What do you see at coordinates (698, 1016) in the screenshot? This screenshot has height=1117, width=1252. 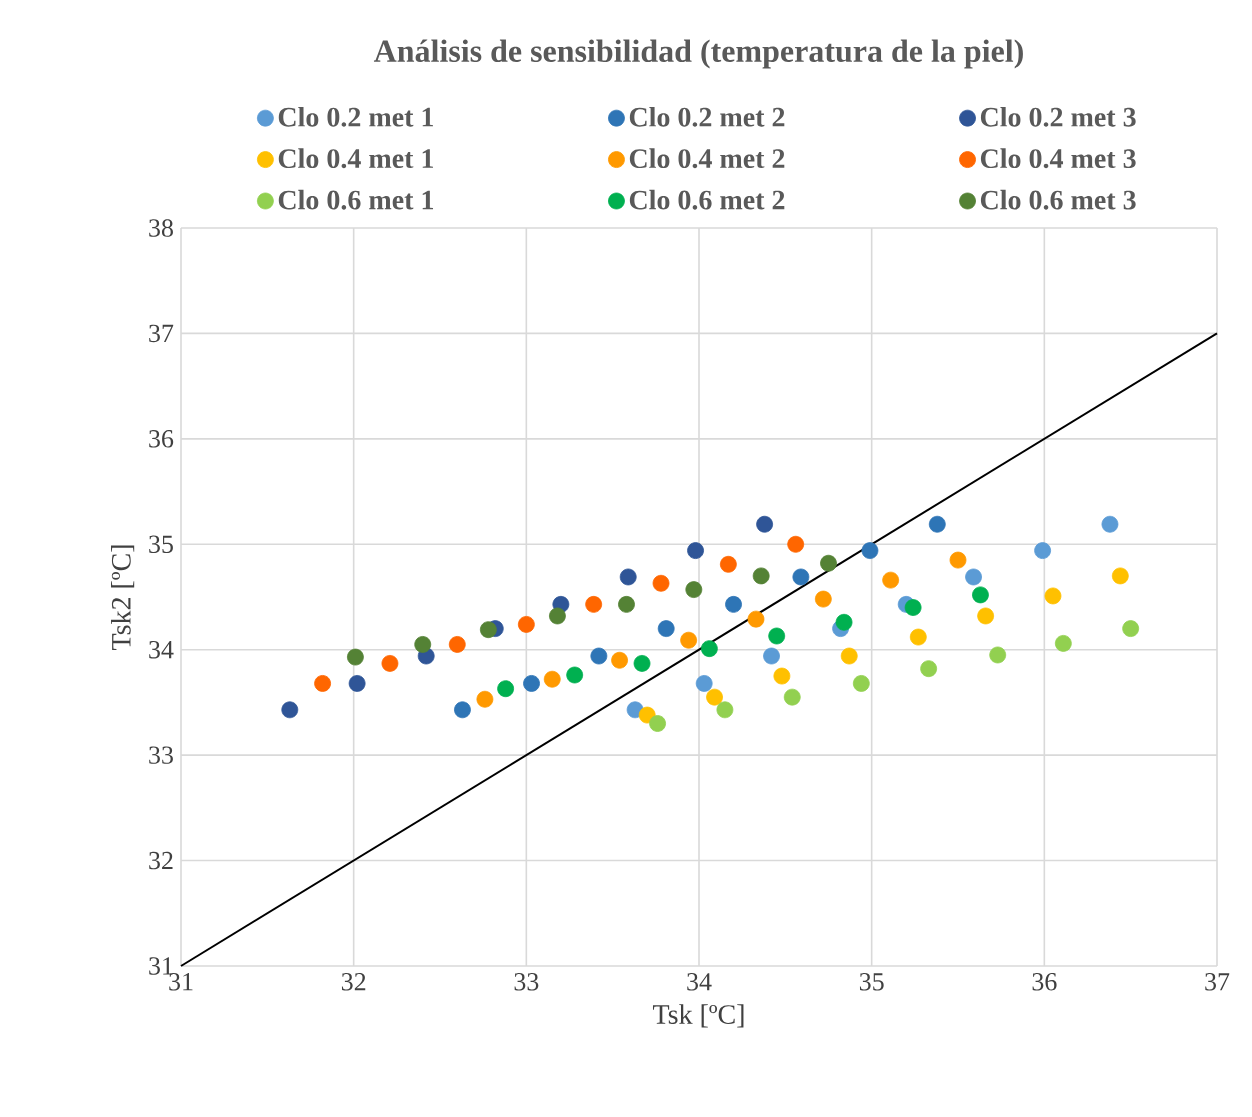 I see `x-axis-title: Tsk [ºC]` at bounding box center [698, 1016].